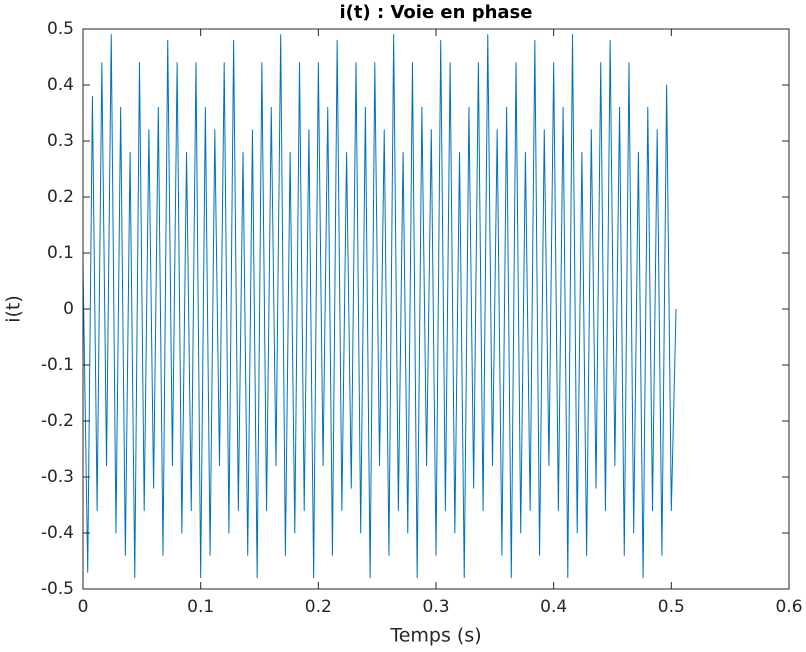  What do you see at coordinates (60, 197) in the screenshot?
I see `y-tick-label: 0.2` at bounding box center [60, 197].